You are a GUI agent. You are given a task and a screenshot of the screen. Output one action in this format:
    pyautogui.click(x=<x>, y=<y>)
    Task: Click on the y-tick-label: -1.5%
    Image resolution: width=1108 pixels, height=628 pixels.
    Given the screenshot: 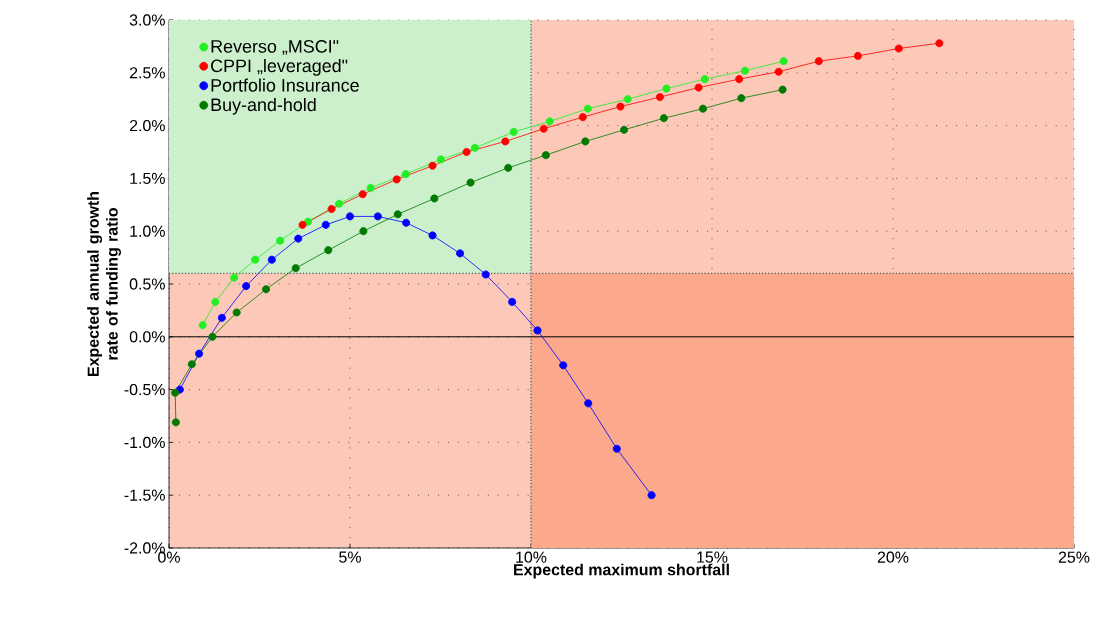 What is the action you would take?
    pyautogui.click(x=144, y=495)
    